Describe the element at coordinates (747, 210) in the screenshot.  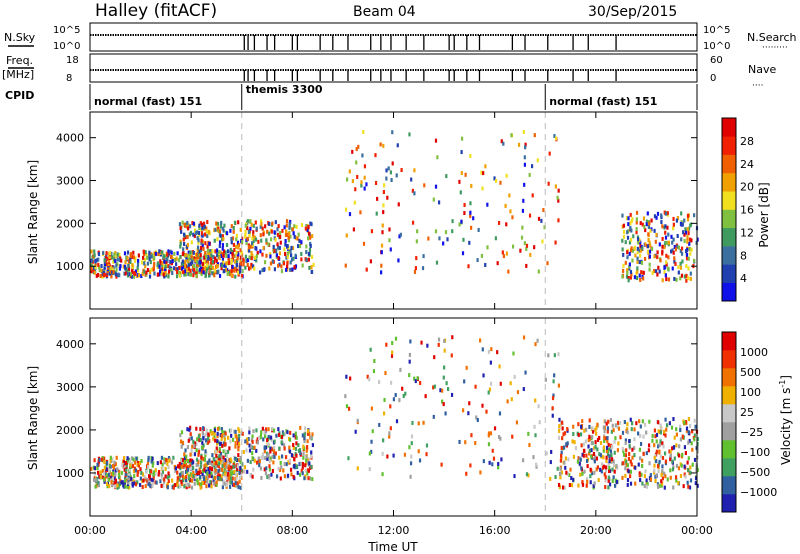
I see `colorbar-tick-label: 16` at that location.